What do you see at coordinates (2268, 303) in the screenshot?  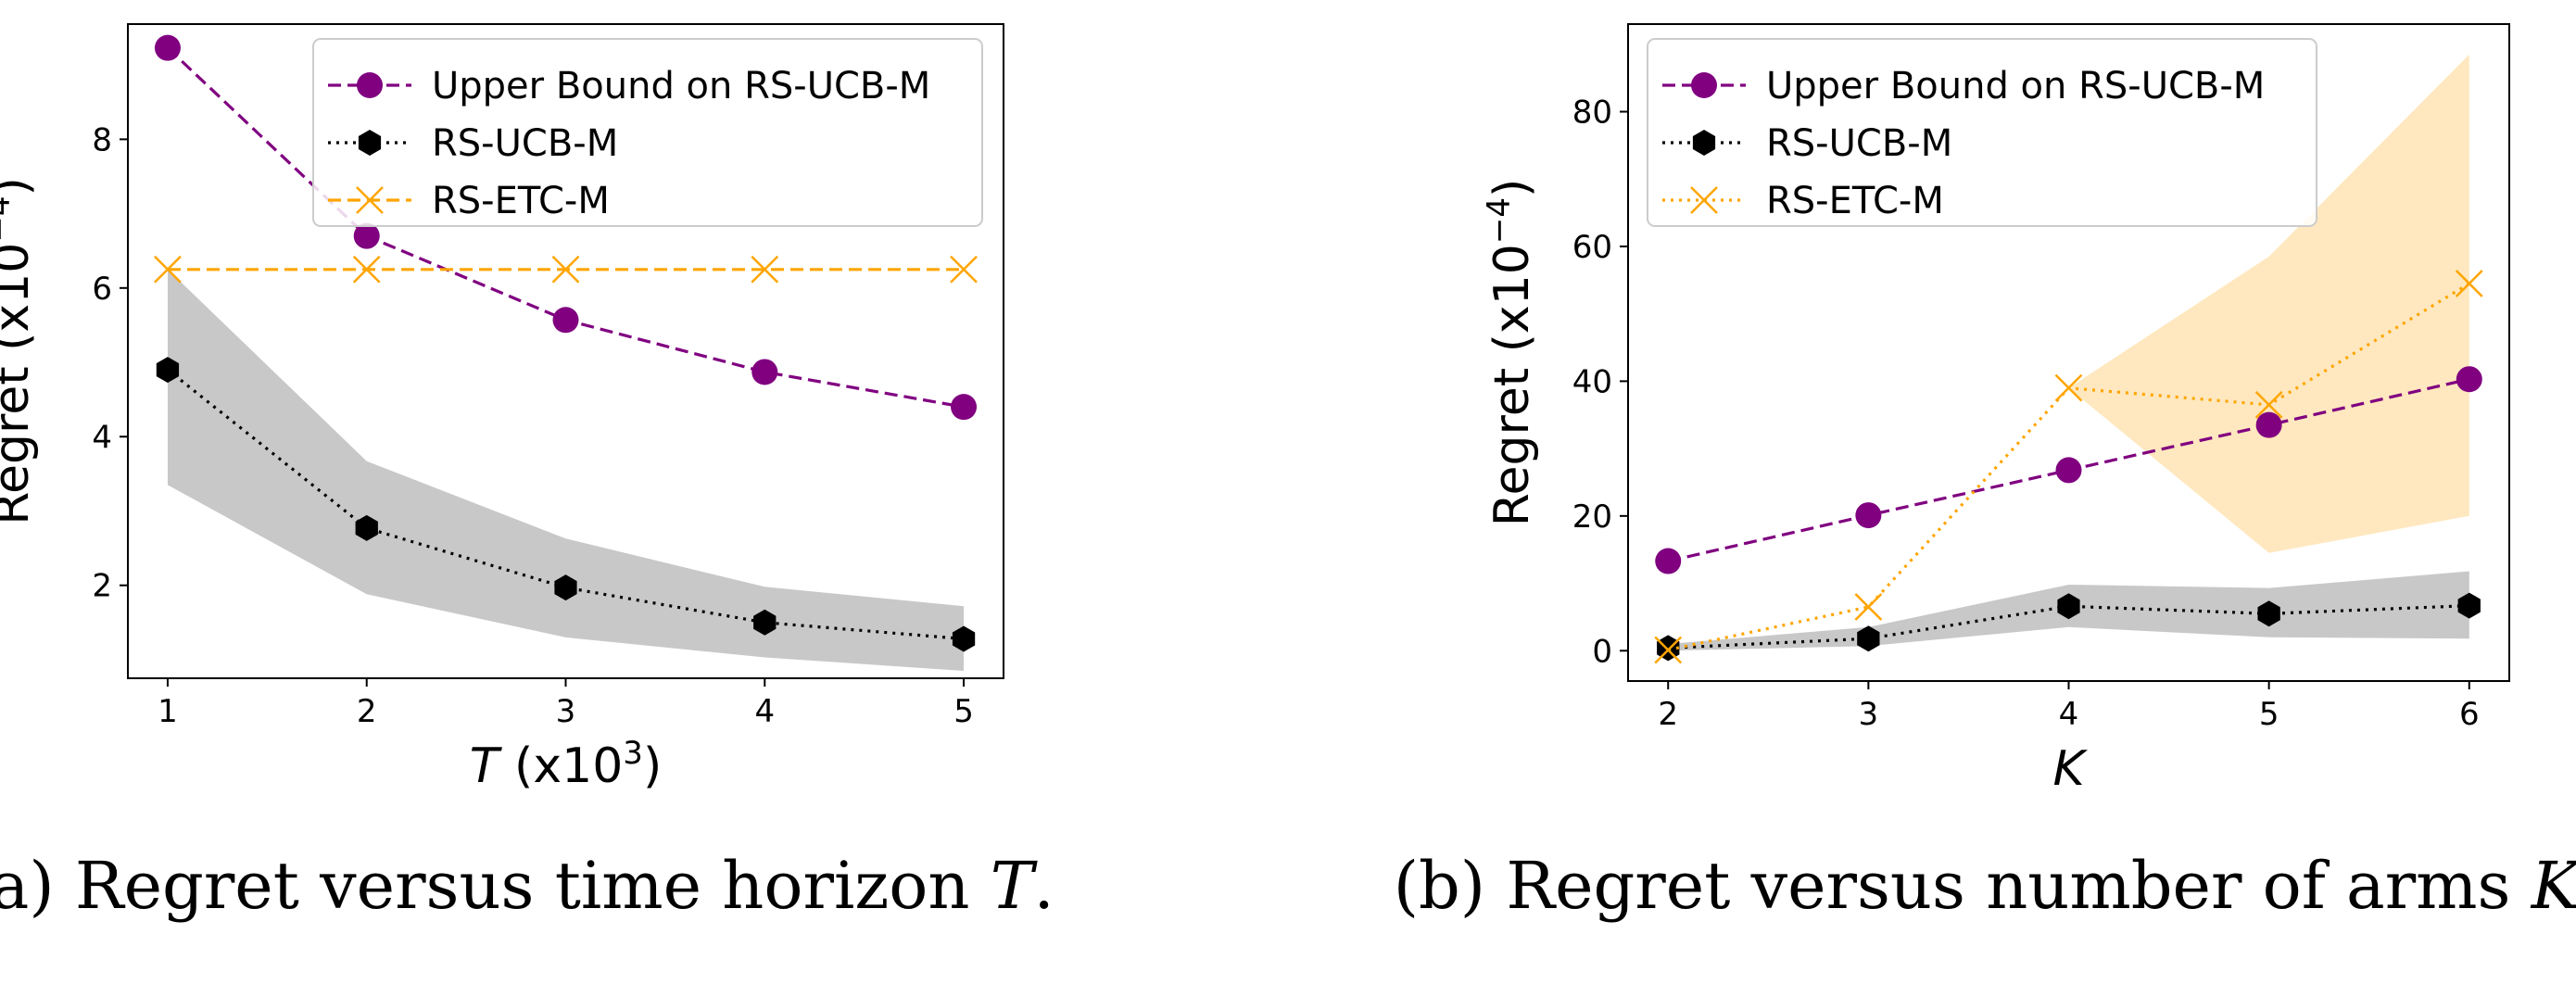 I see `band-etc` at bounding box center [2268, 303].